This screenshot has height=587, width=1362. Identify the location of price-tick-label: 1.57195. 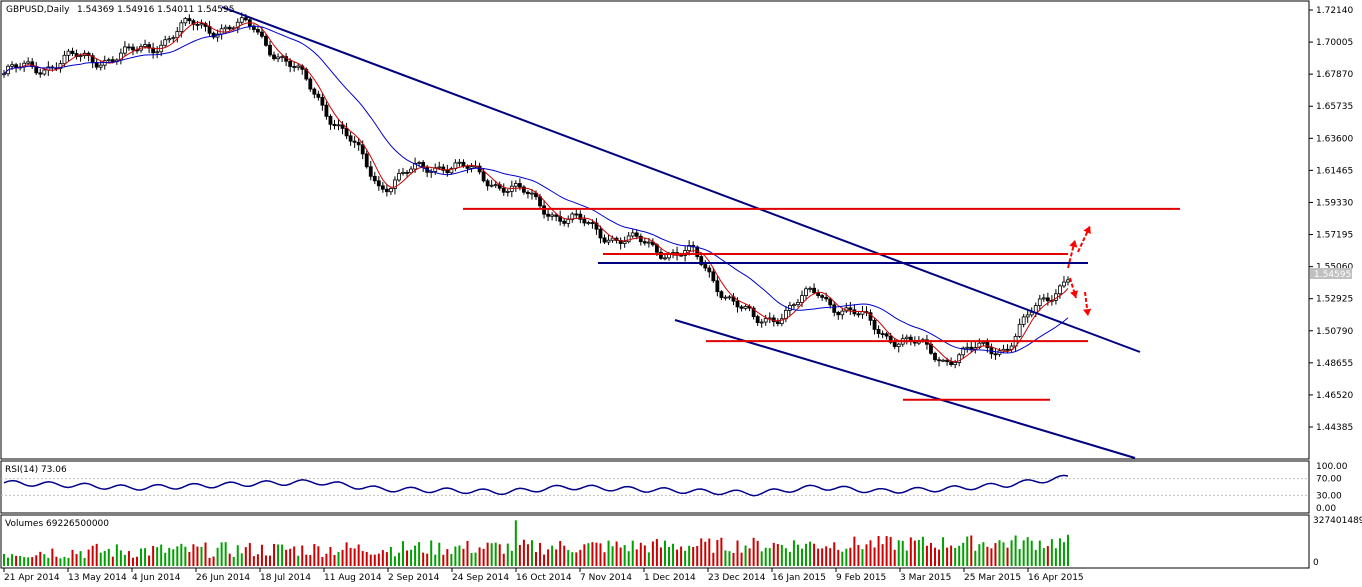
(1334, 236).